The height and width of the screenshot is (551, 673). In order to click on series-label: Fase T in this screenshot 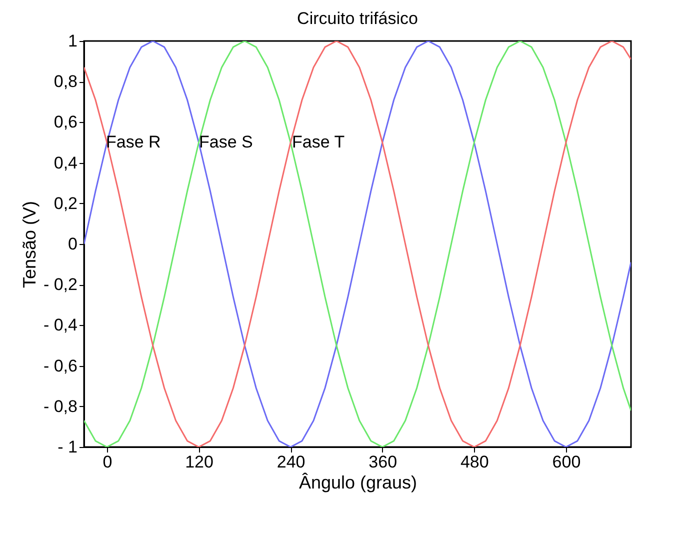, I will do `click(318, 142)`.